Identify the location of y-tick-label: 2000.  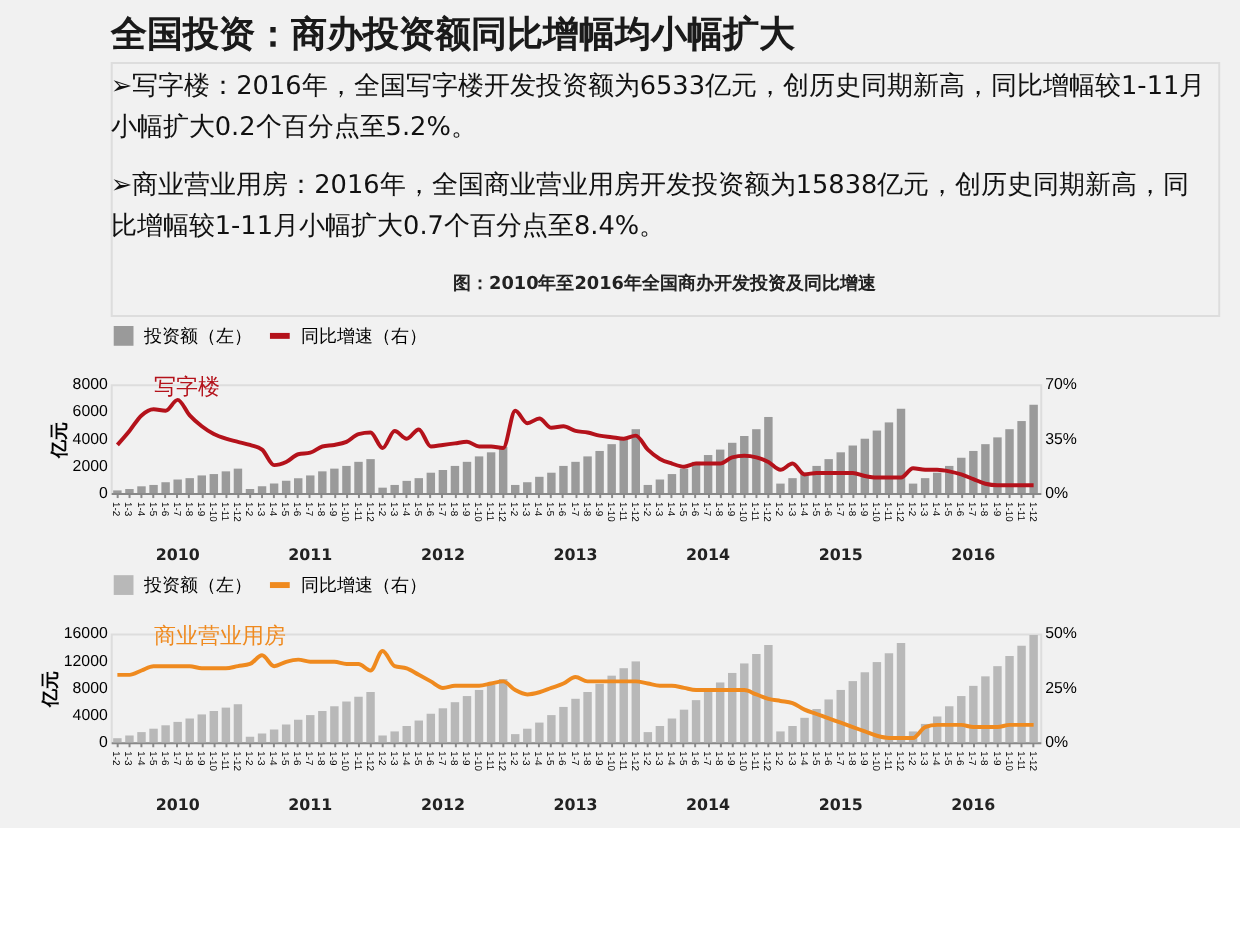
(90, 465).